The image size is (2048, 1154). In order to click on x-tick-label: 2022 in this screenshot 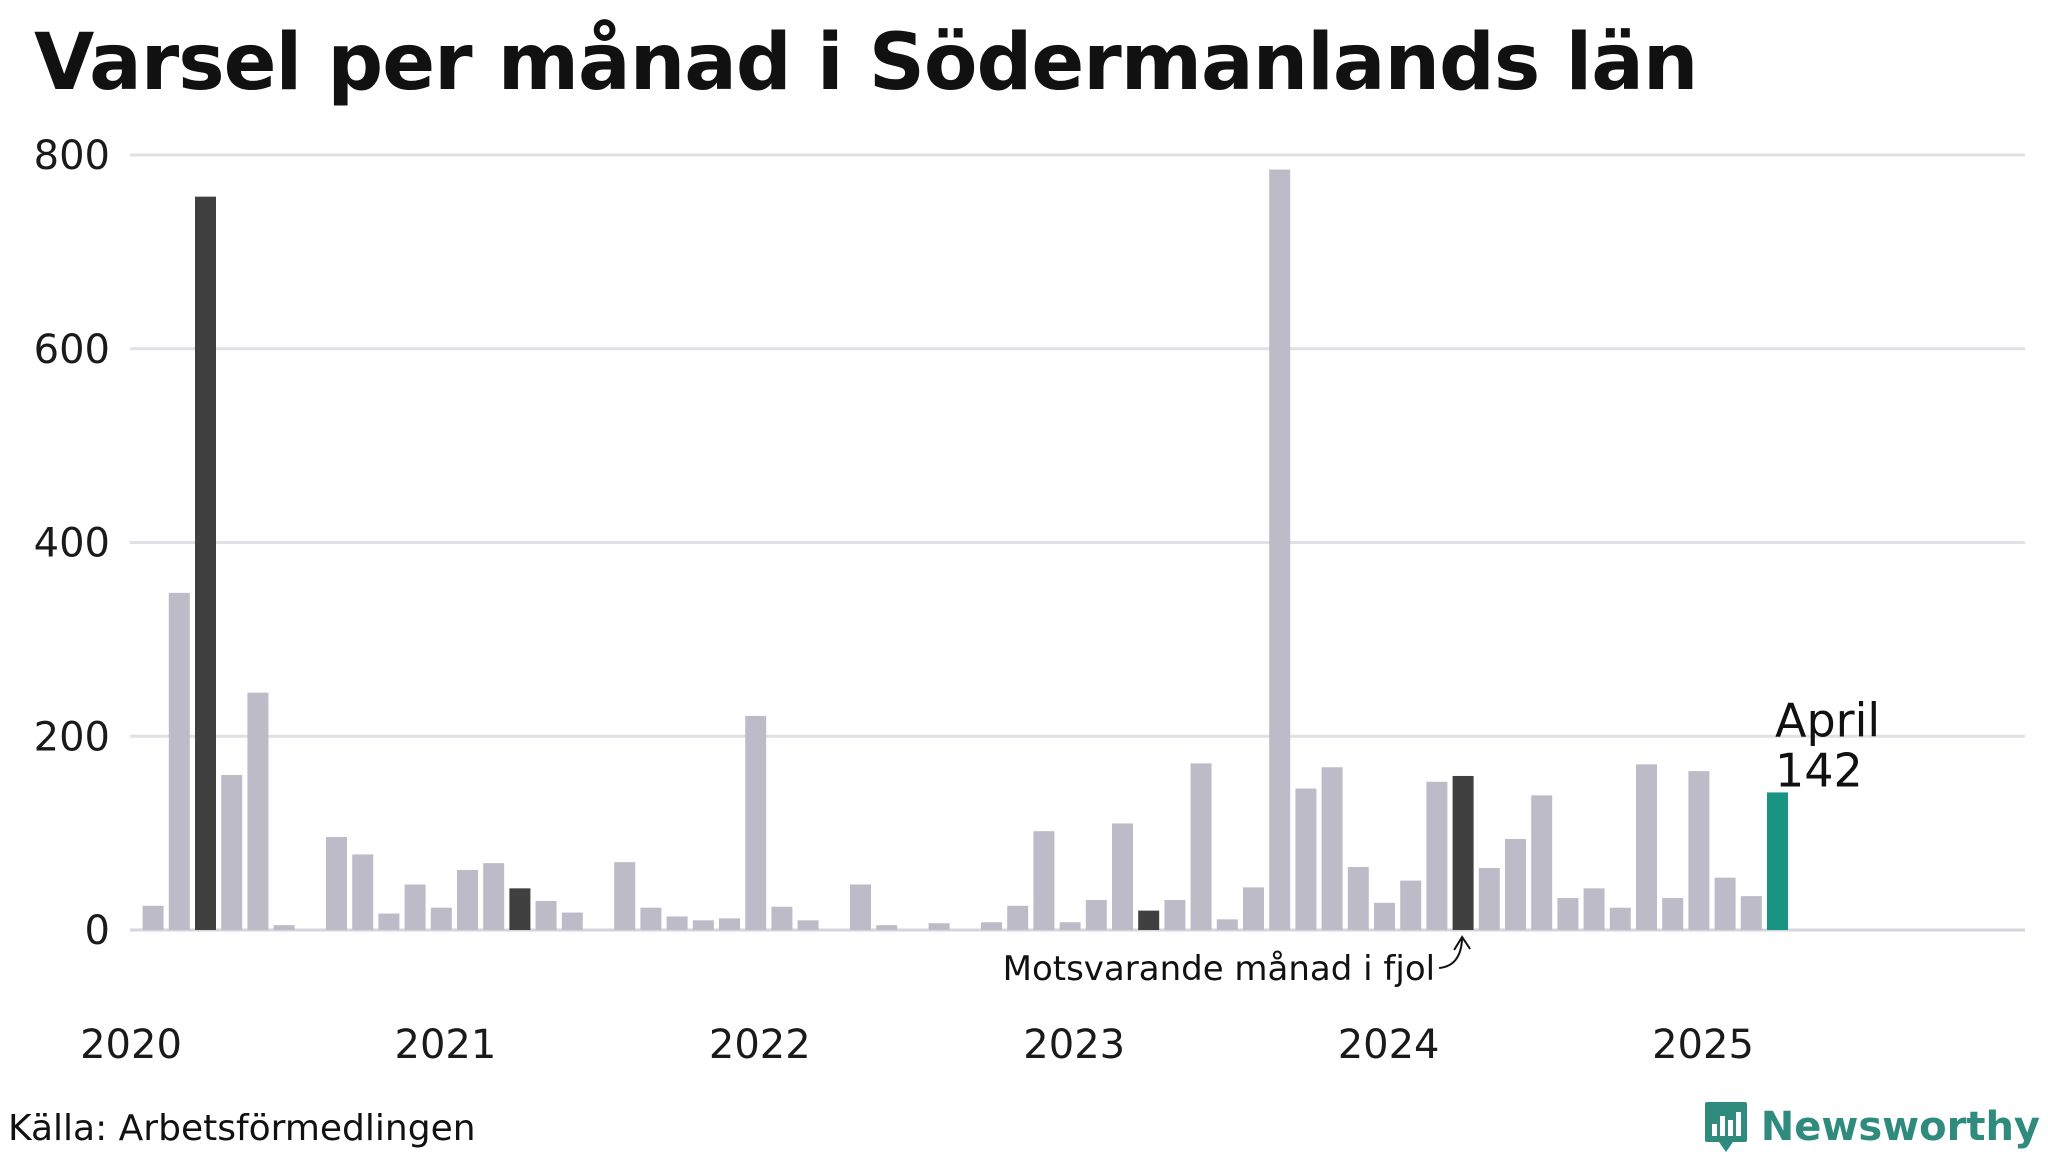, I will do `click(760, 1045)`.